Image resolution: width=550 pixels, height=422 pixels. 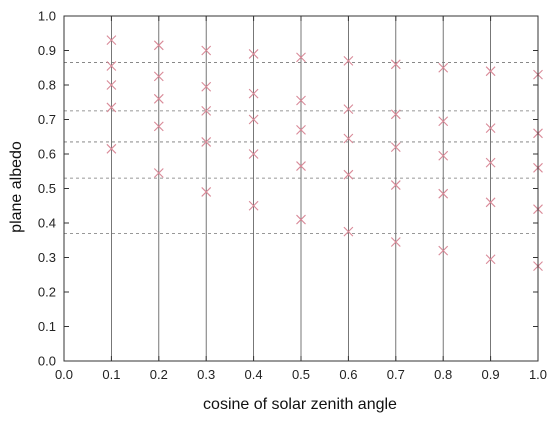 What do you see at coordinates (47, 16) in the screenshot?
I see `y-tick-label: 1.0` at bounding box center [47, 16].